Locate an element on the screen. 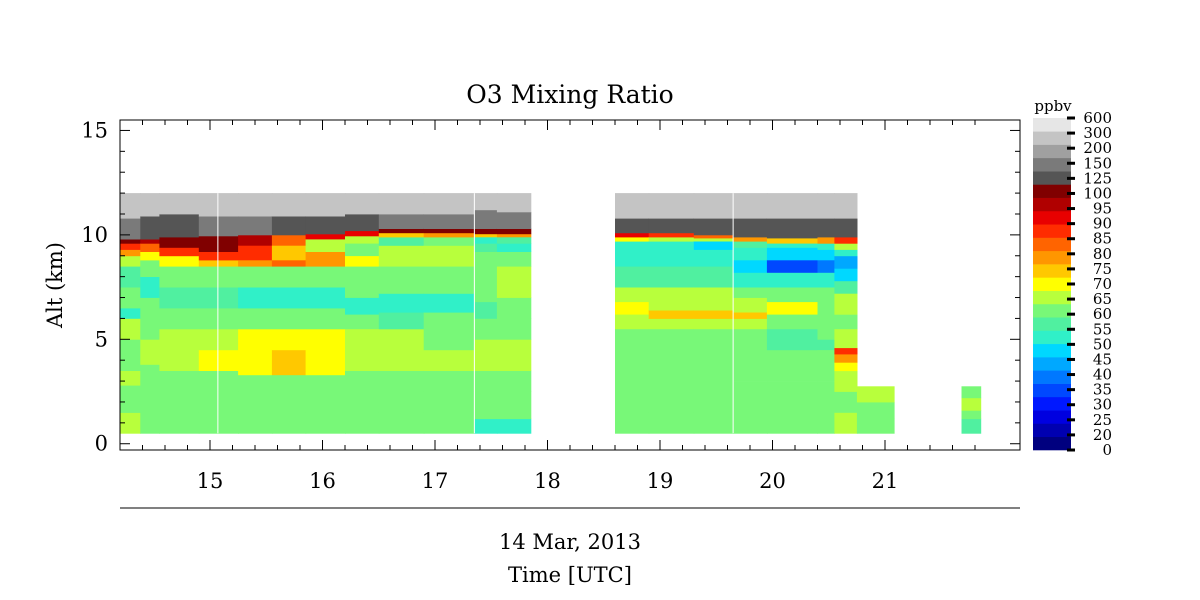 This screenshot has height=600, width=1200. colorbar-label: 200 is located at coordinates (1097, 148).